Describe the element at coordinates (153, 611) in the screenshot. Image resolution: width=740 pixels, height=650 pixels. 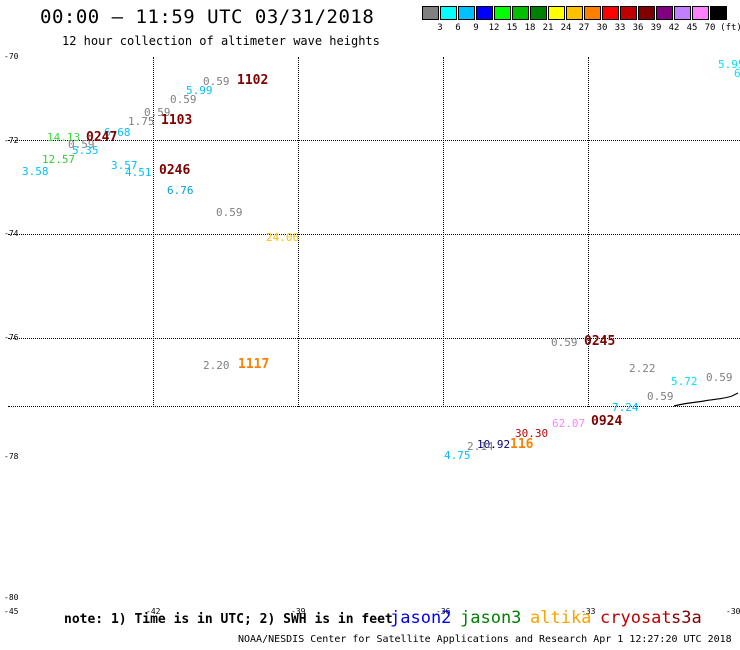
I see `lon-label: -42` at that location.